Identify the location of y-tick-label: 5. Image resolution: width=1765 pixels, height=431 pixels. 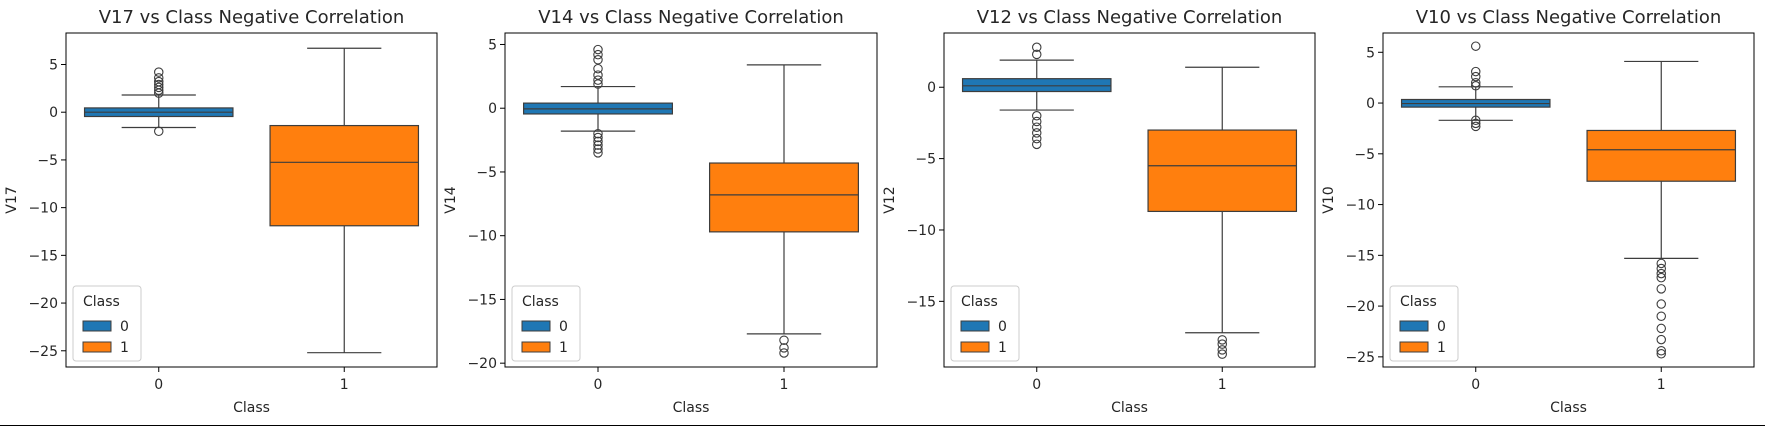
(1370, 53).